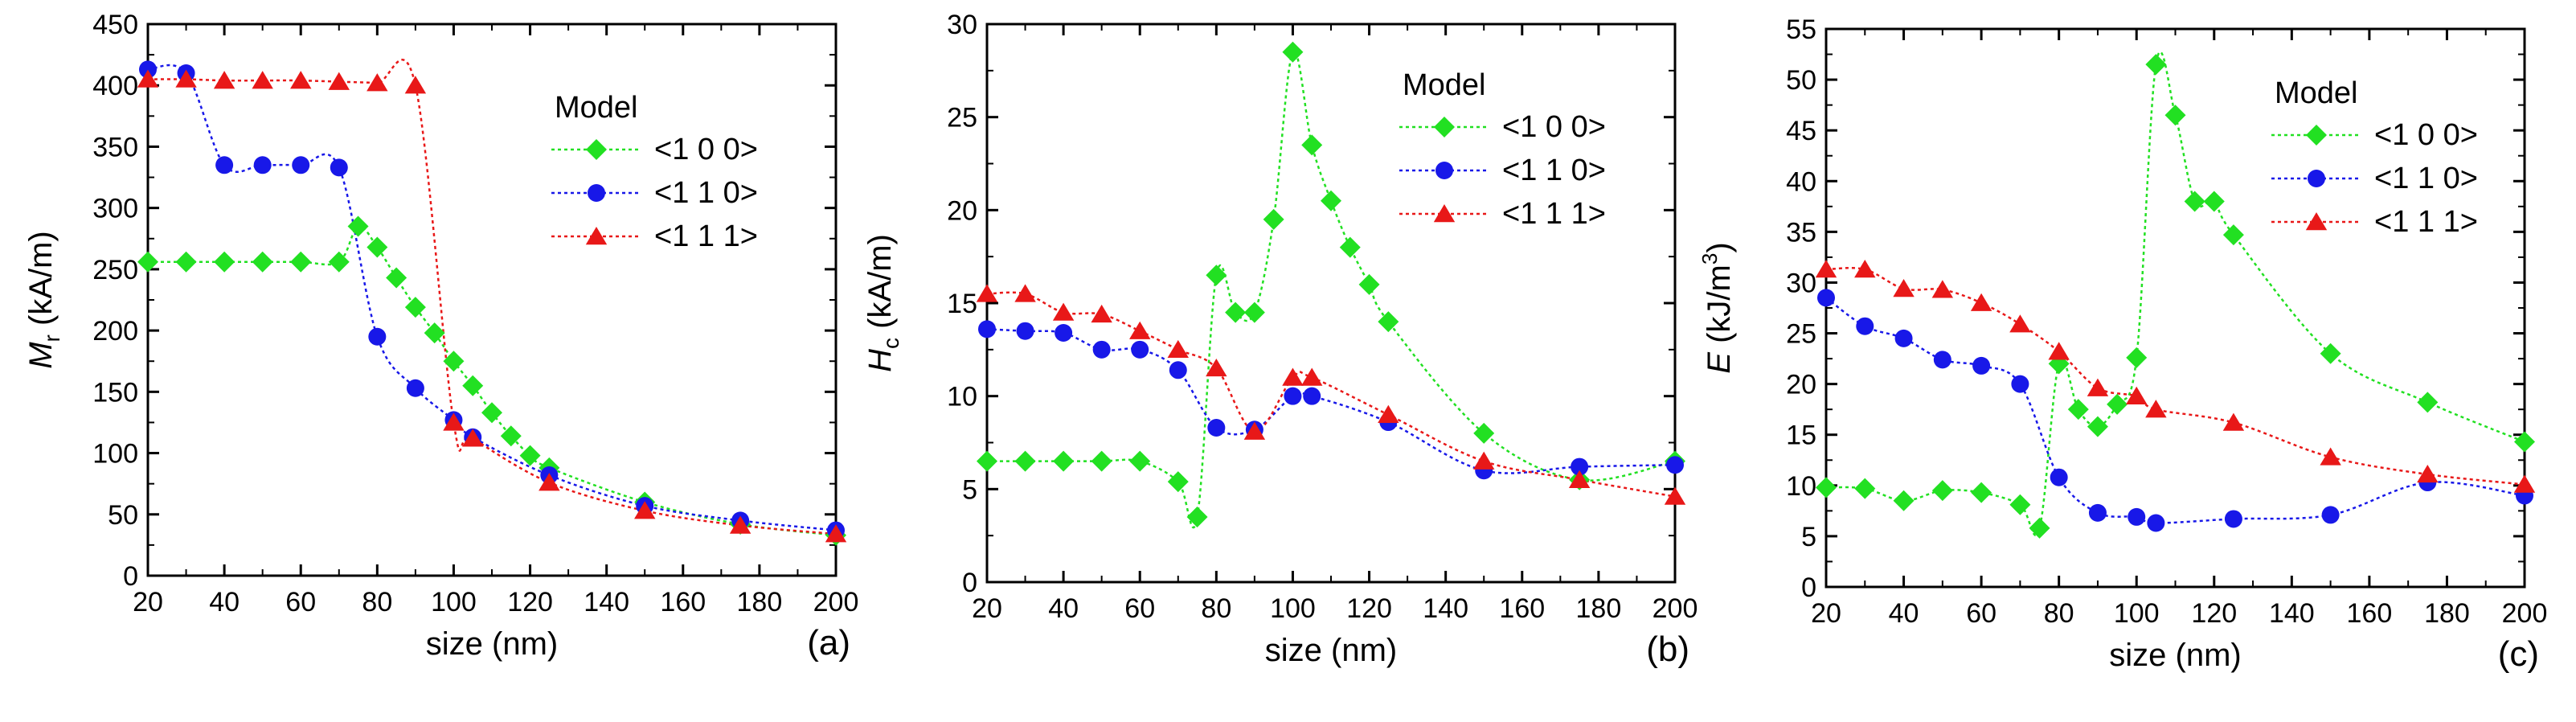 Image resolution: width=2576 pixels, height=722 pixels. Describe the element at coordinates (2316, 93) in the screenshot. I see `legend-title-c: Model` at that location.